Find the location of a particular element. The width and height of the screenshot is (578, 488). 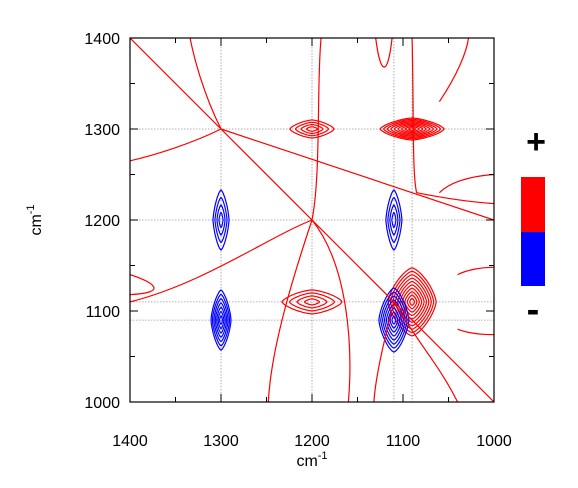

y-tick-label: 1100 is located at coordinates (103, 312).